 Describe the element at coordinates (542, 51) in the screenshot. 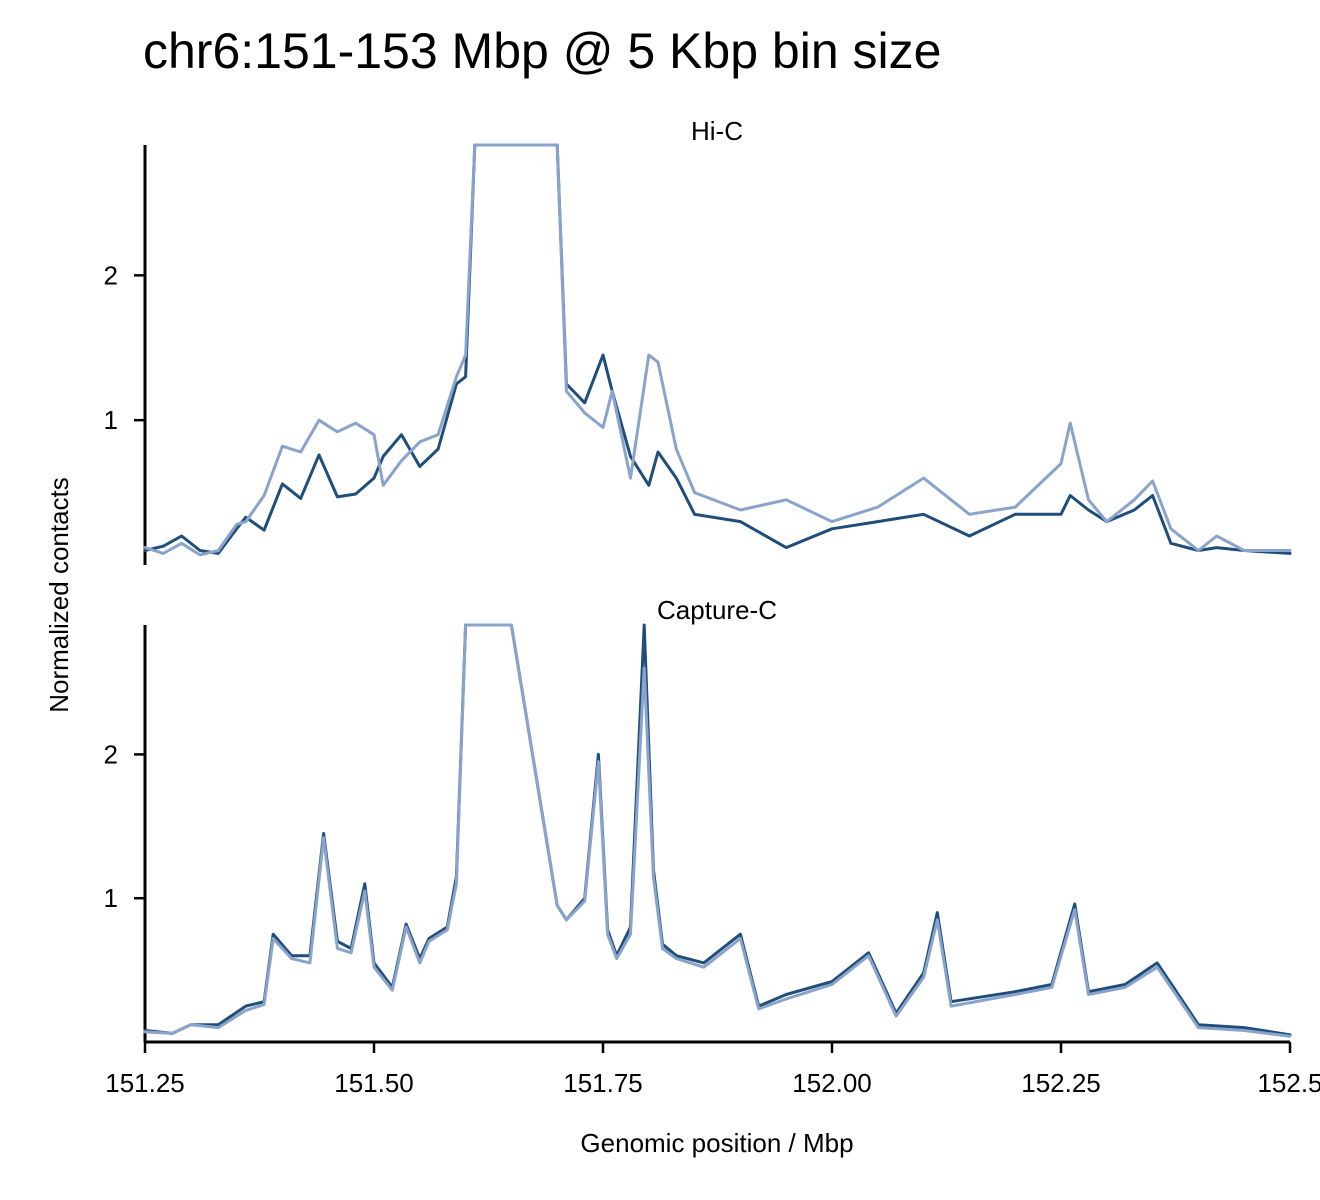

I see `figure-title: chr6:151-153 Mbp @ 5 Kbp bin size` at that location.